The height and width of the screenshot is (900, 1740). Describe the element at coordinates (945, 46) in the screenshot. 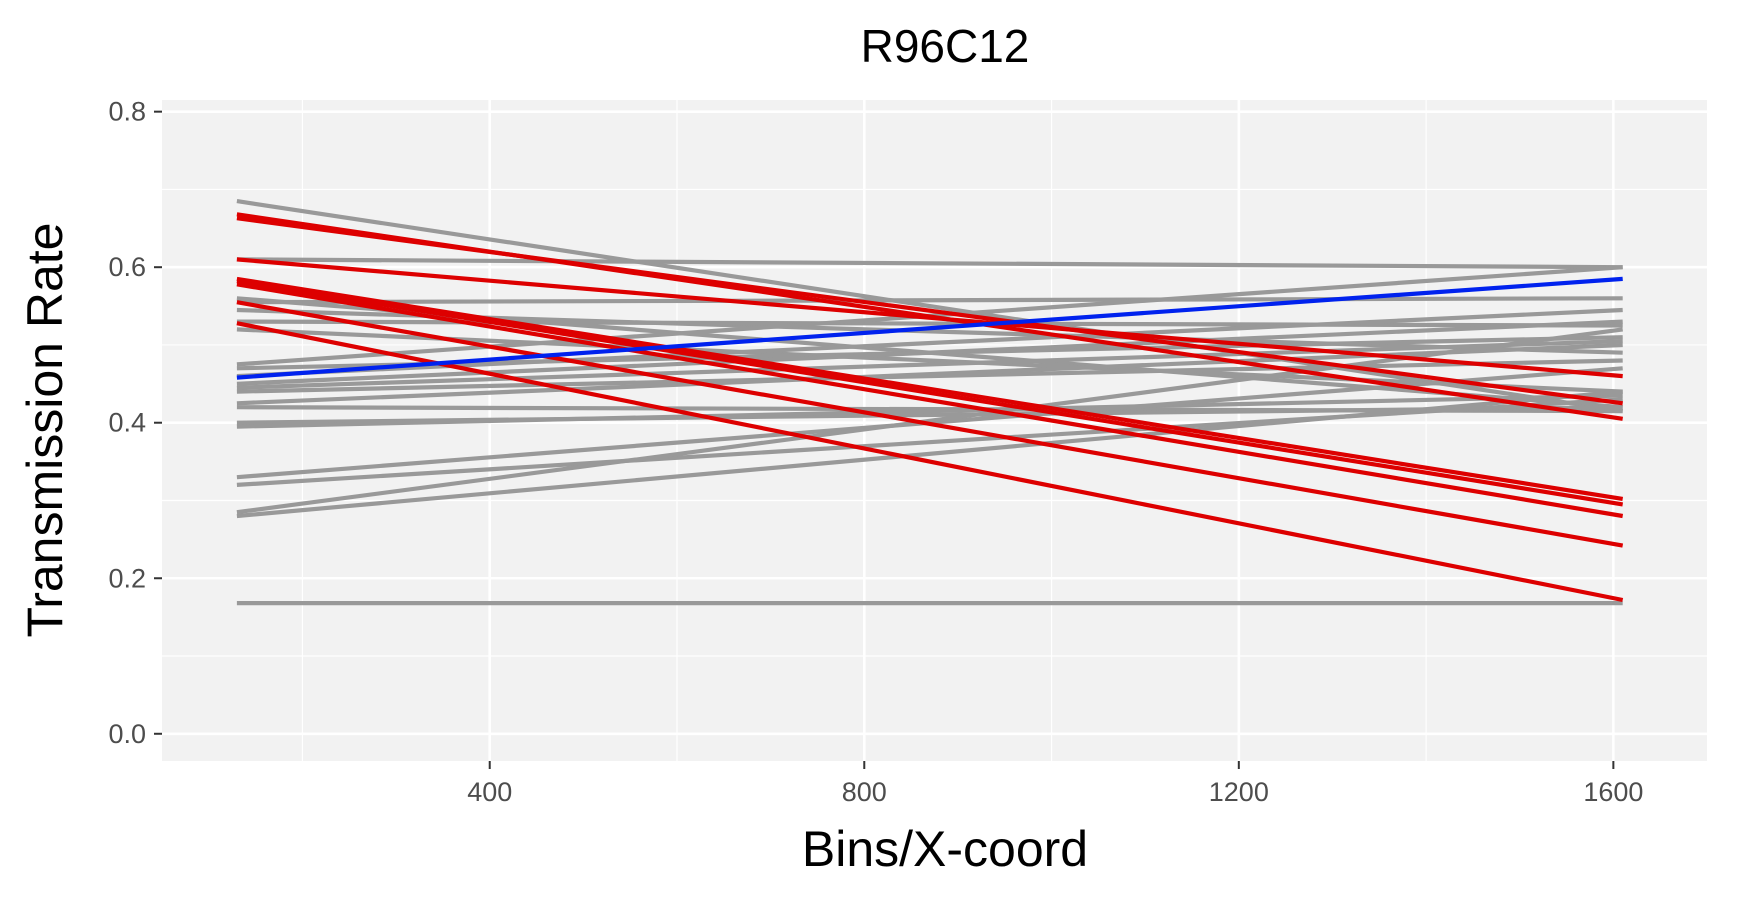

I see `chart-title: R96C12` at that location.